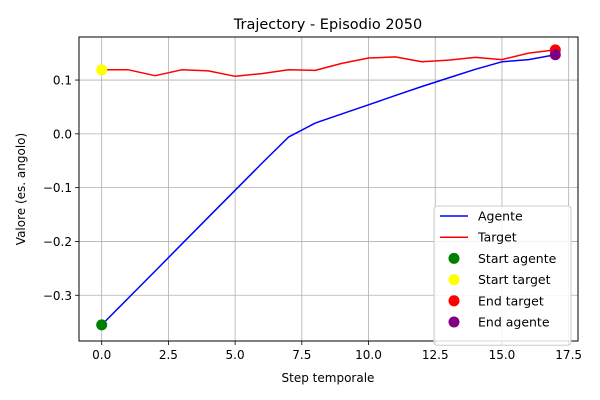 The height and width of the screenshot is (400, 600). Describe the element at coordinates (368, 355) in the screenshot. I see `x-tick-label: 10.0` at that location.